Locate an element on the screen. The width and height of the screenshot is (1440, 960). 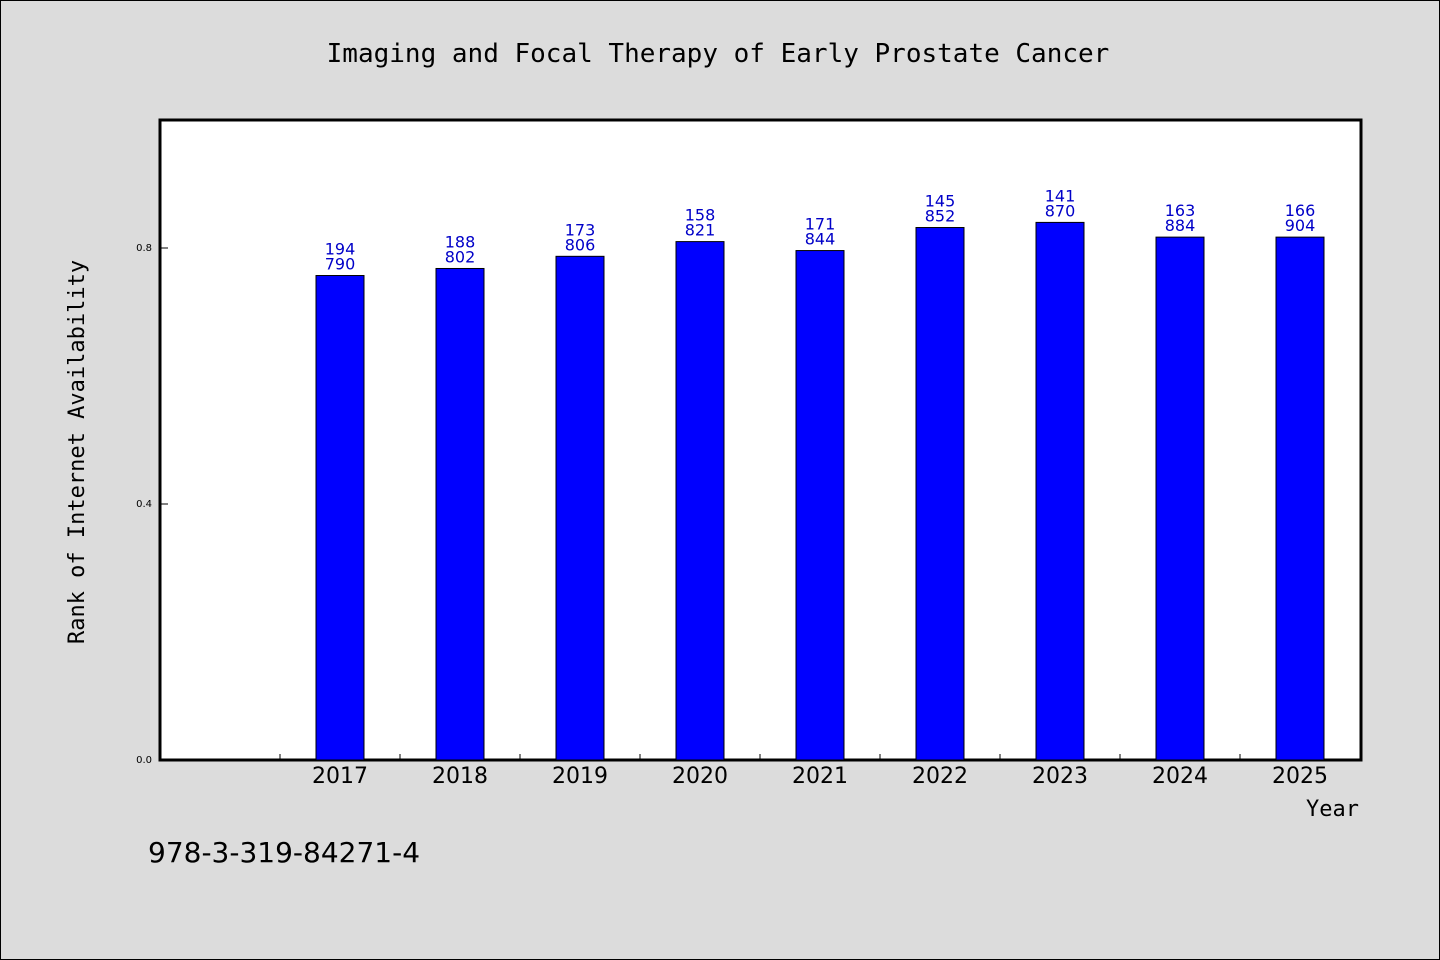
y-axis-ticks: 0.0 0.4 0.8 is located at coordinates (152, 504).